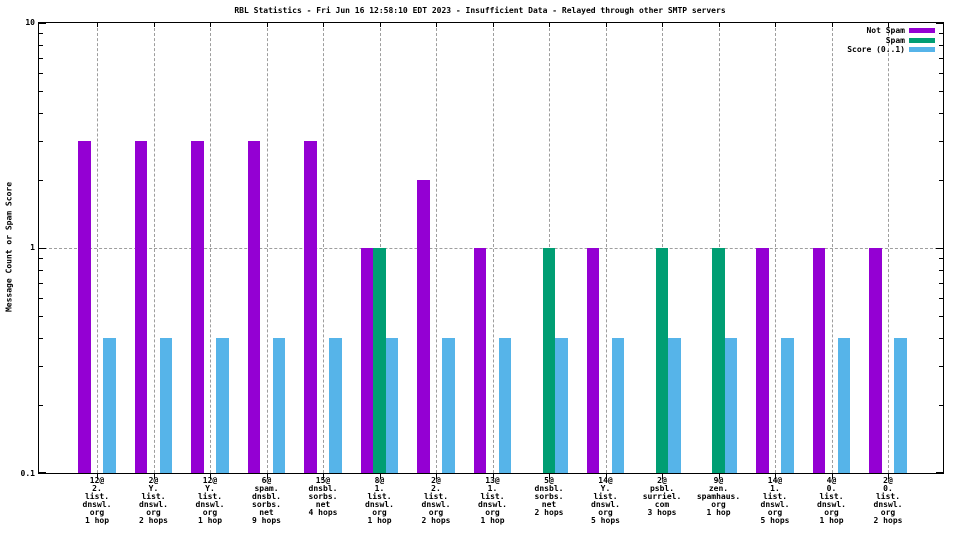 This screenshot has width=960, height=540. What do you see at coordinates (549, 480) in the screenshot?
I see `x-category-label-line: 5@` at bounding box center [549, 480].